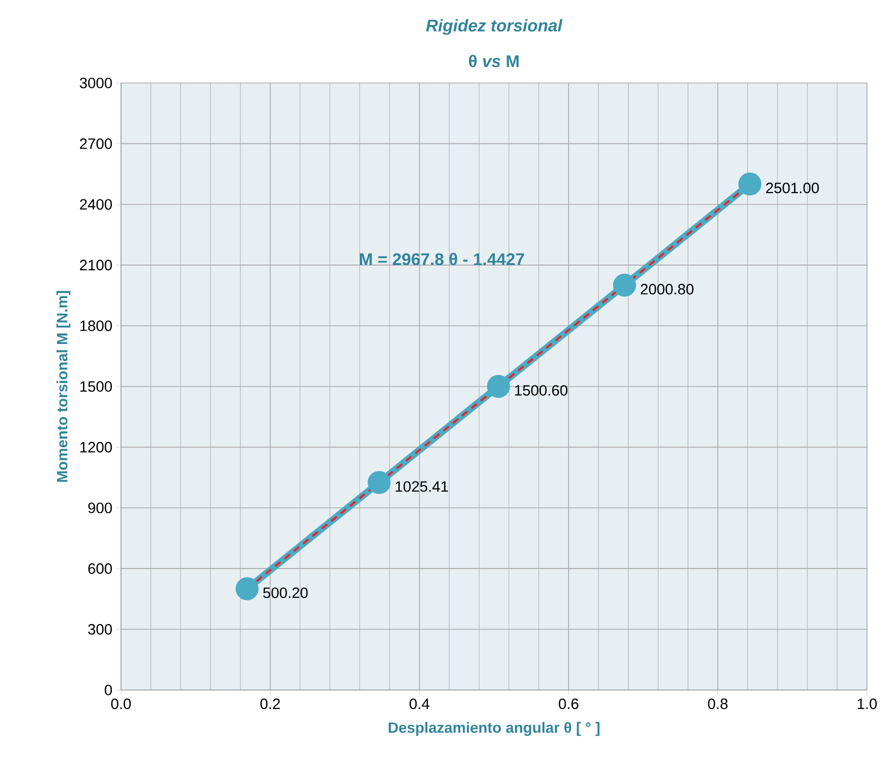 The image size is (892, 779). Describe the element at coordinates (420, 704) in the screenshot. I see `x-tick-label: 0.4` at that location.